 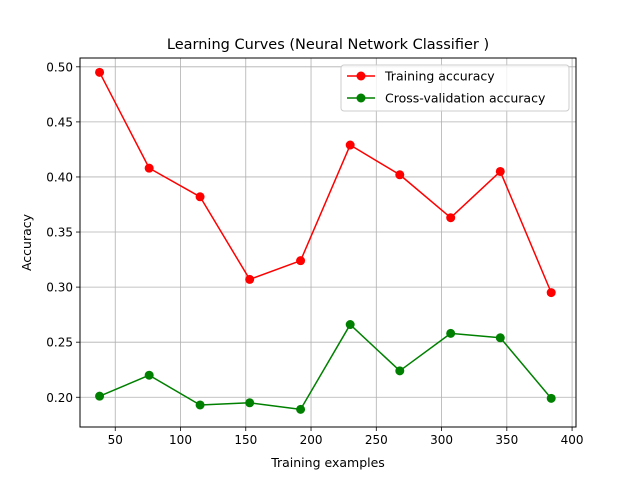 I want to click on x-tick-label: 50, so click(x=115, y=440).